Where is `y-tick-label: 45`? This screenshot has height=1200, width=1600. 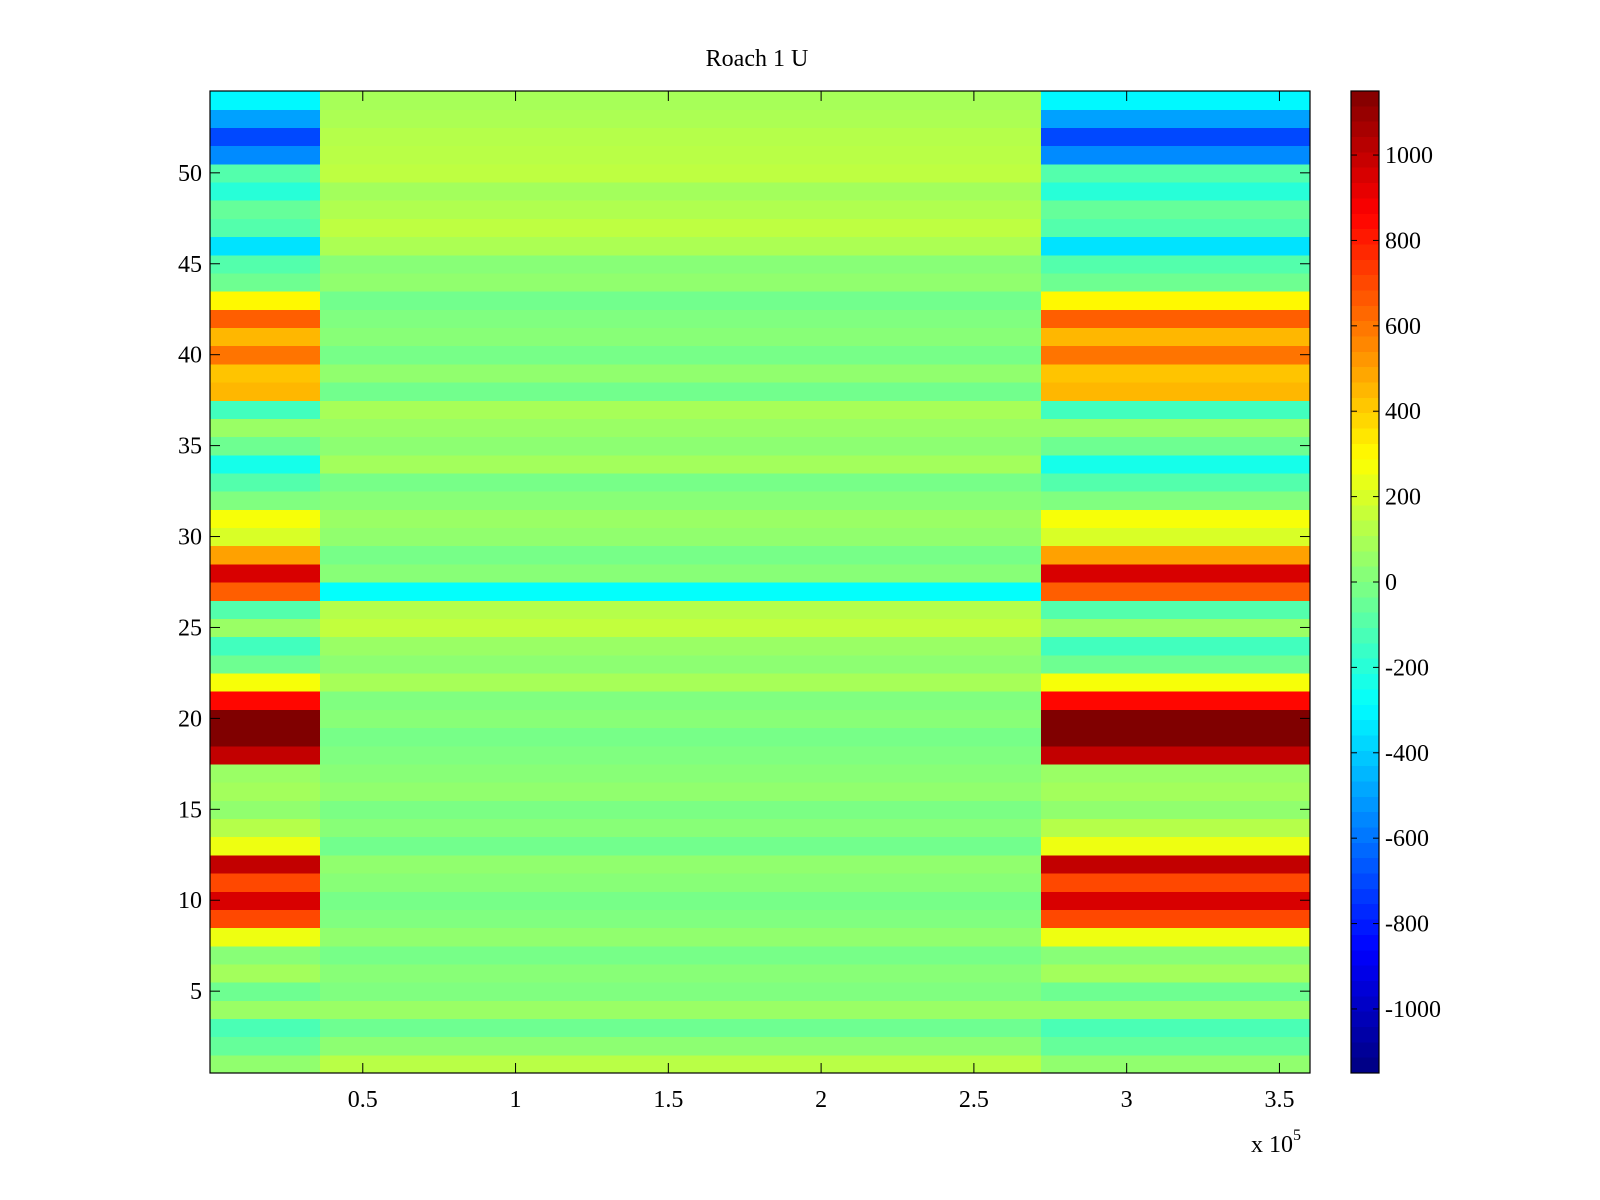
y-tick-label: 45 is located at coordinates (190, 265).